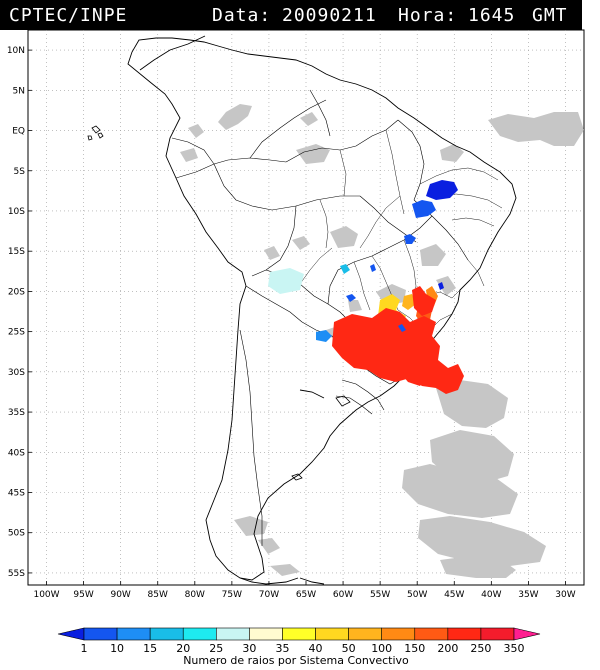  Describe the element at coordinates (16, 373) in the screenshot. I see `lat-tick-label: 30S` at that location.